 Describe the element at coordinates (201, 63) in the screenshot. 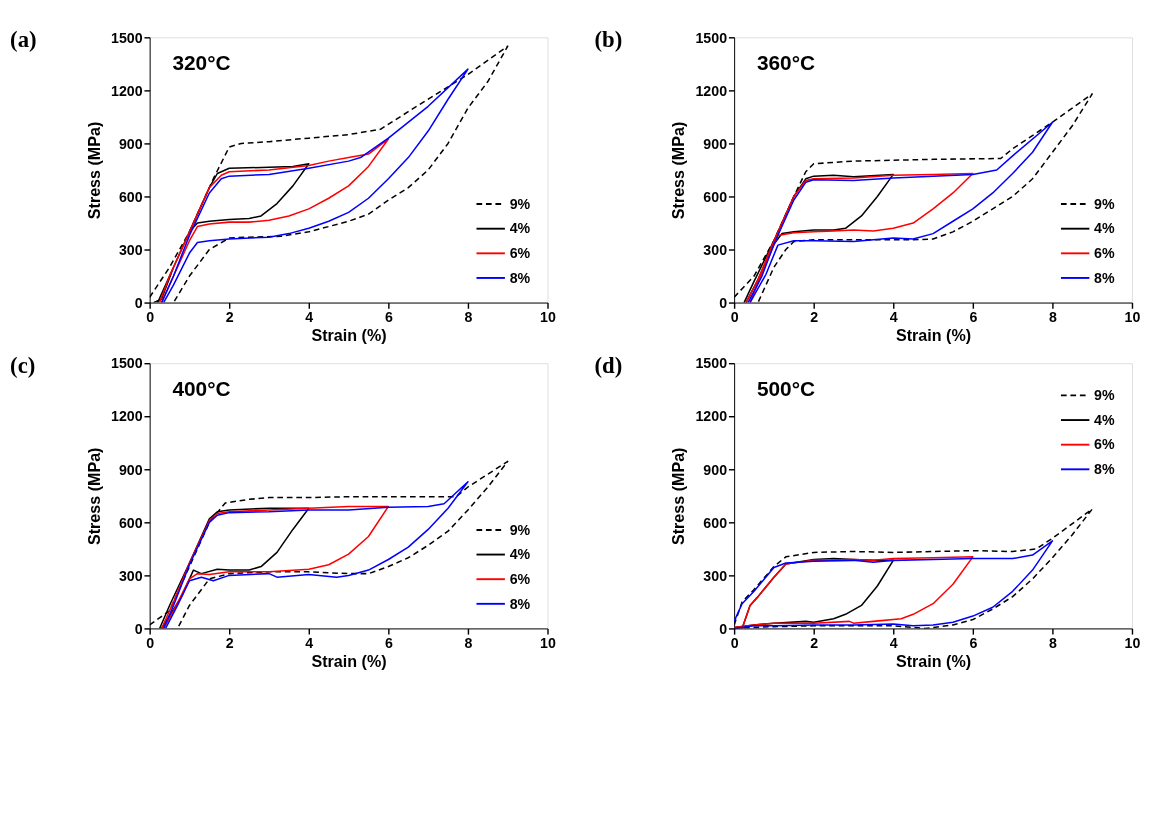

I see `annotation: 320°C` at that location.